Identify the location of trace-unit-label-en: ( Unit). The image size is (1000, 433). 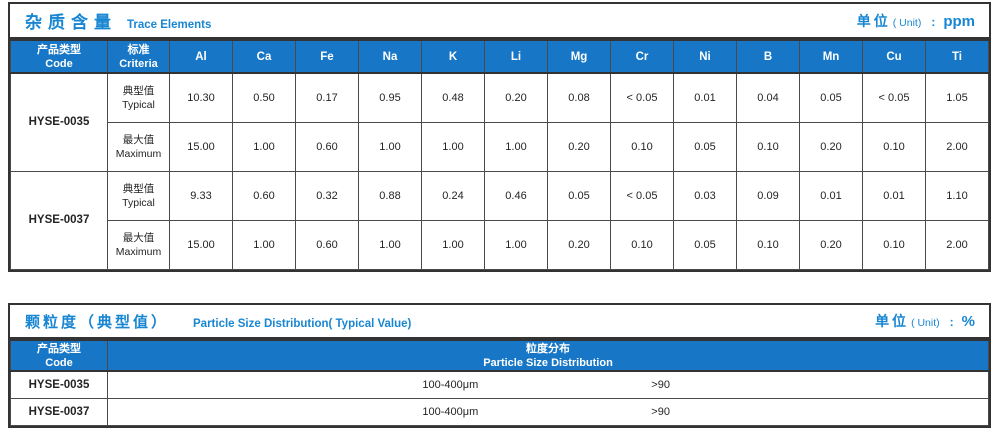
(907, 22).